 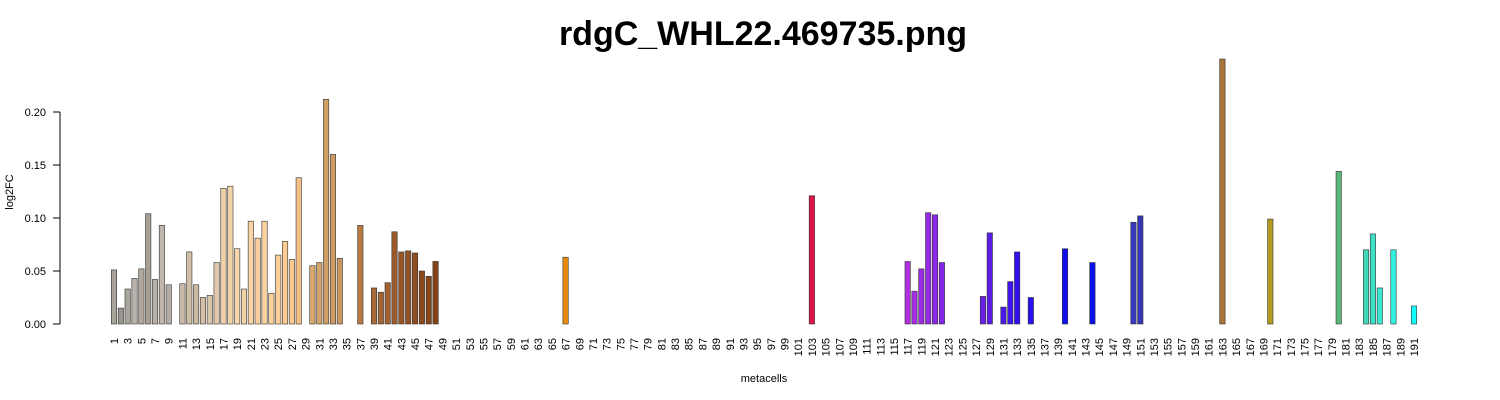 What do you see at coordinates (1319, 347) in the screenshot?
I see `x-tick-label: 177` at bounding box center [1319, 347].